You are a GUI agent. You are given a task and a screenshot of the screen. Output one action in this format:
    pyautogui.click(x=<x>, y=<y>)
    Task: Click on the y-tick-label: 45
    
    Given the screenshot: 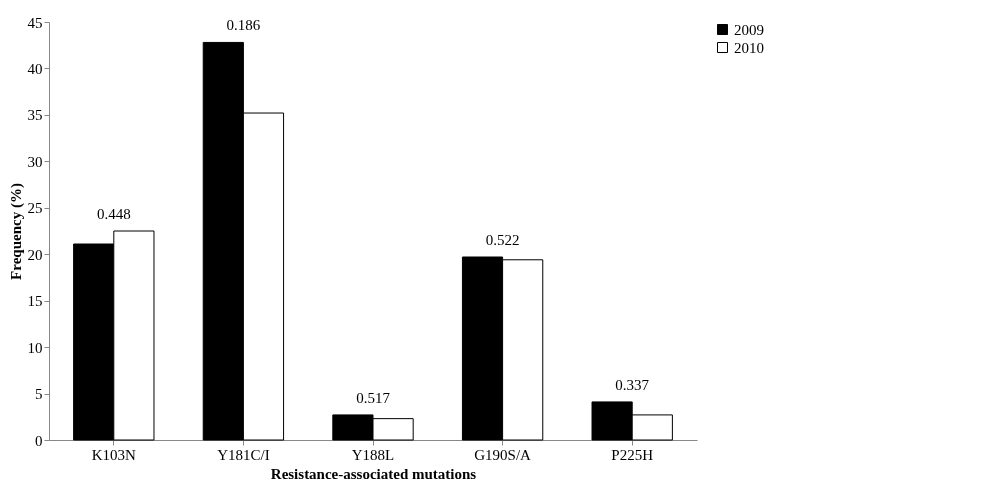 What is the action you would take?
    pyautogui.click(x=35, y=22)
    